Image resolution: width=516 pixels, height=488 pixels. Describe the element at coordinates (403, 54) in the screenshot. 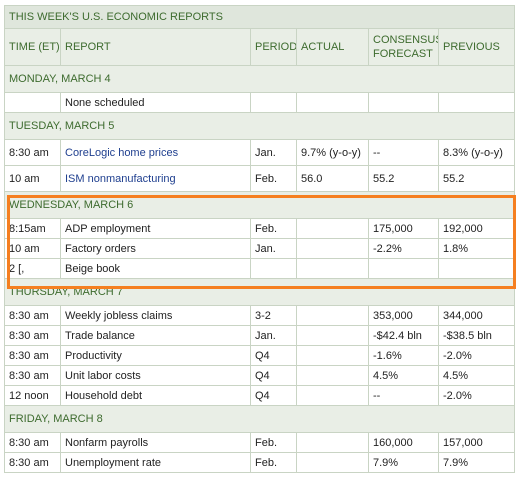

I see `header-consensus-line2: FORECAST` at that location.